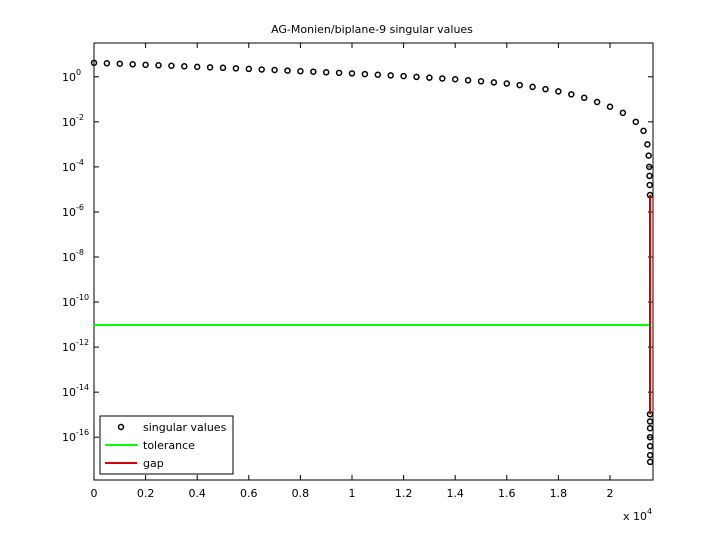 The height and width of the screenshot is (544, 720). I want to click on legend-label: gap, so click(153, 463).